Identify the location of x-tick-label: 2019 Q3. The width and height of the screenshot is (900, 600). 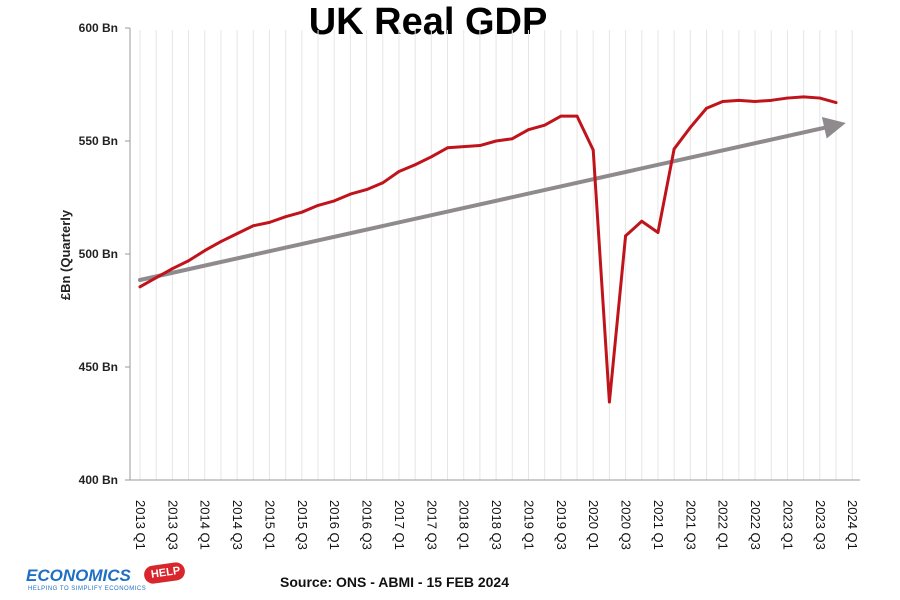
(561, 525).